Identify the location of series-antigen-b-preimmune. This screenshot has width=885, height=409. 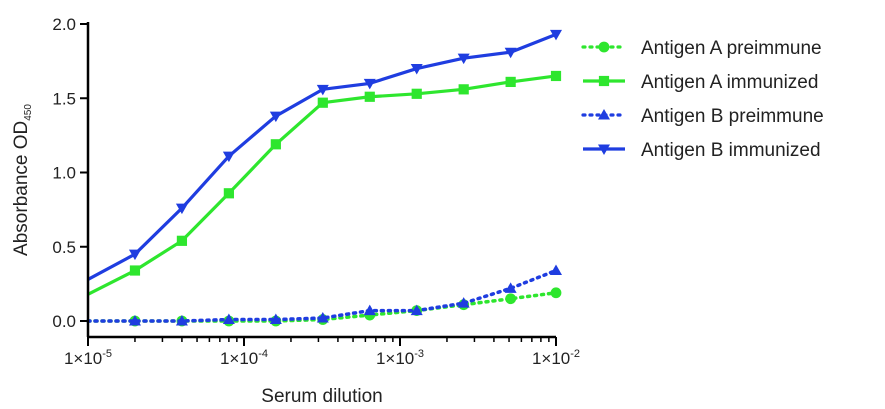
(324, 295).